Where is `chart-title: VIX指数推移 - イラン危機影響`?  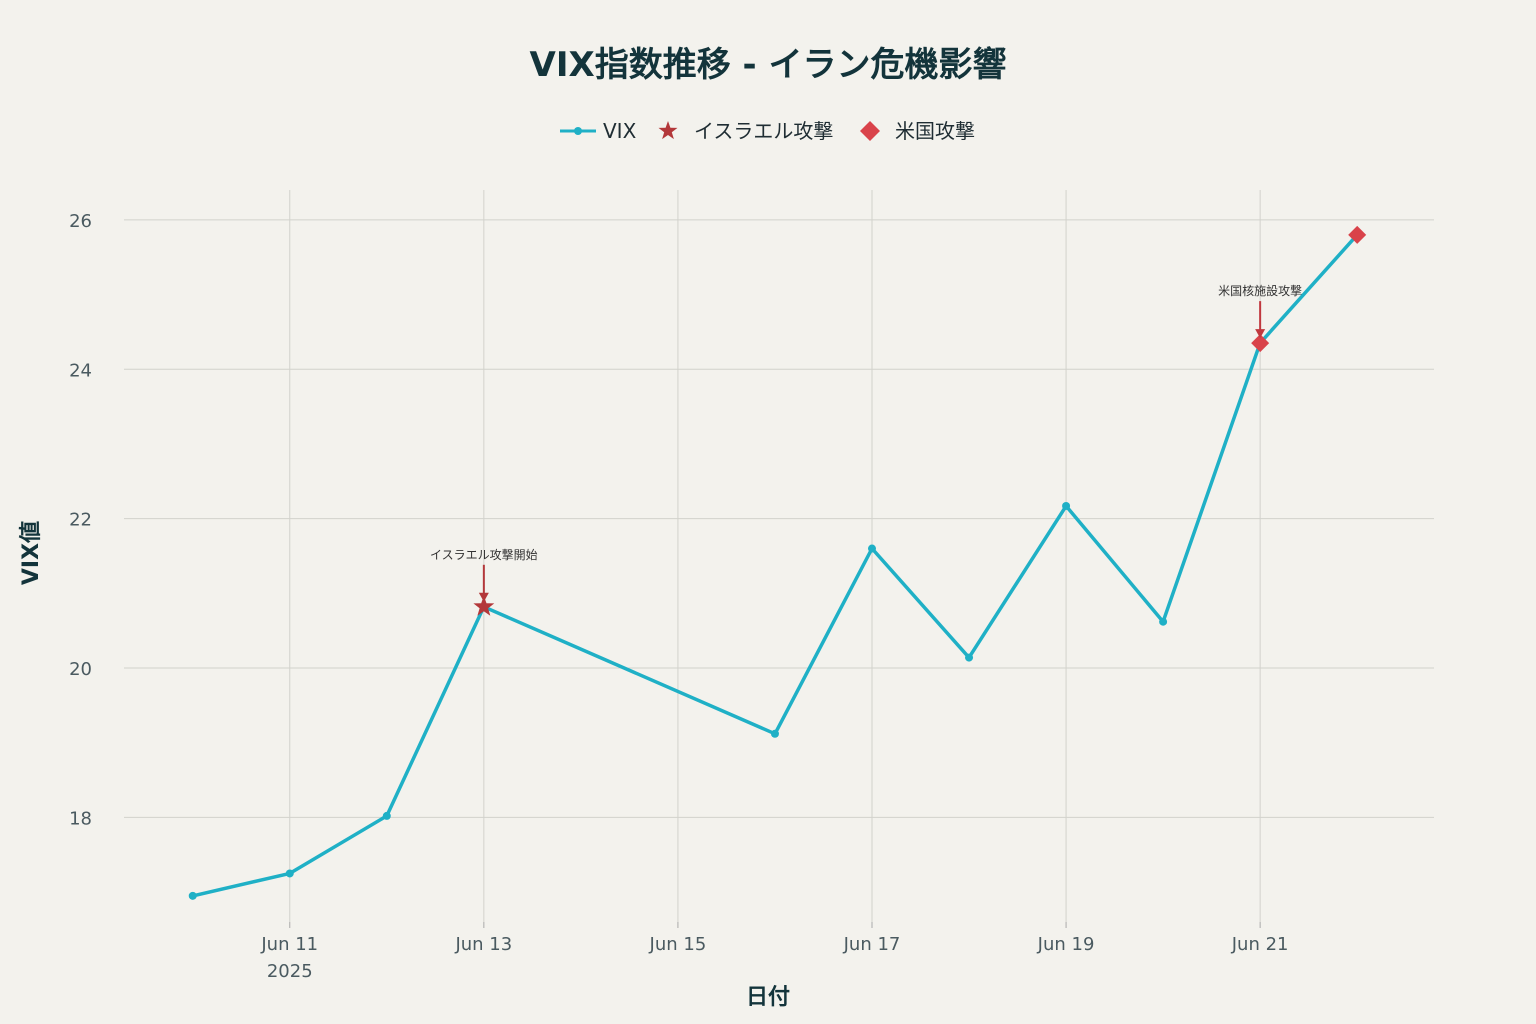 chart-title: VIX指数推移 - イラン危機影響 is located at coordinates (768, 65).